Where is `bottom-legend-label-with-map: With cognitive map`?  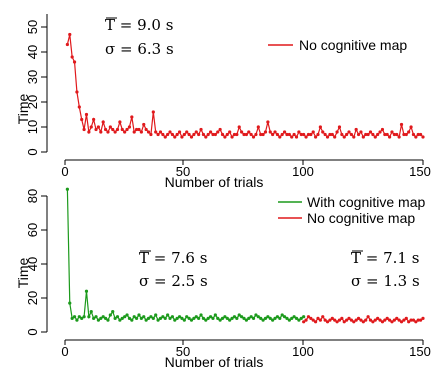
bottom-legend-label-with-map: With cognitive map is located at coordinates (366, 202).